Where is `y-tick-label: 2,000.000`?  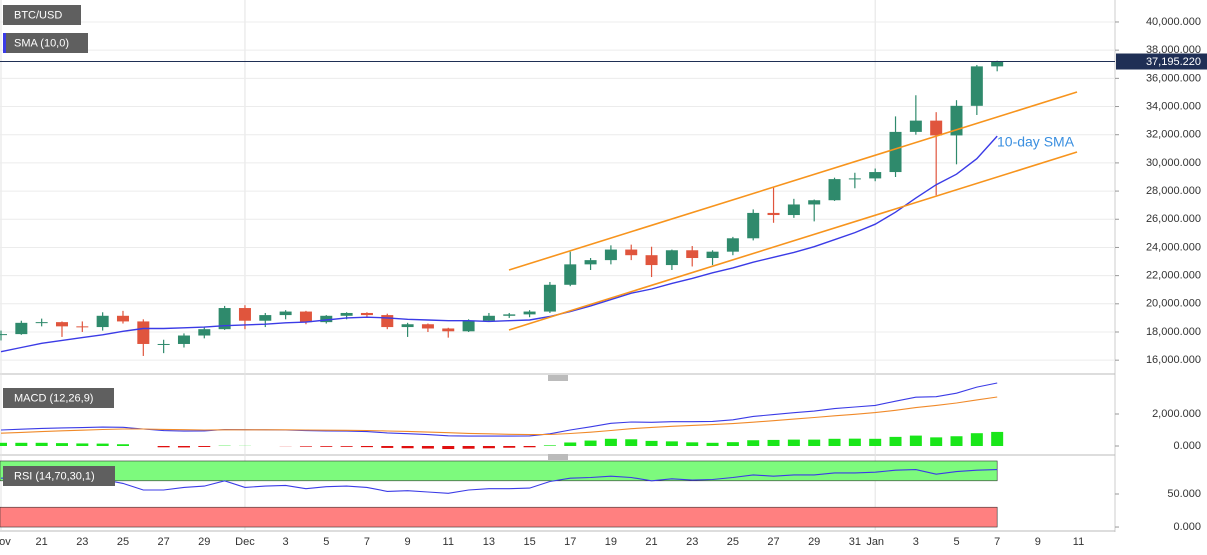 y-tick-label: 2,000.000 is located at coordinates (1176, 414).